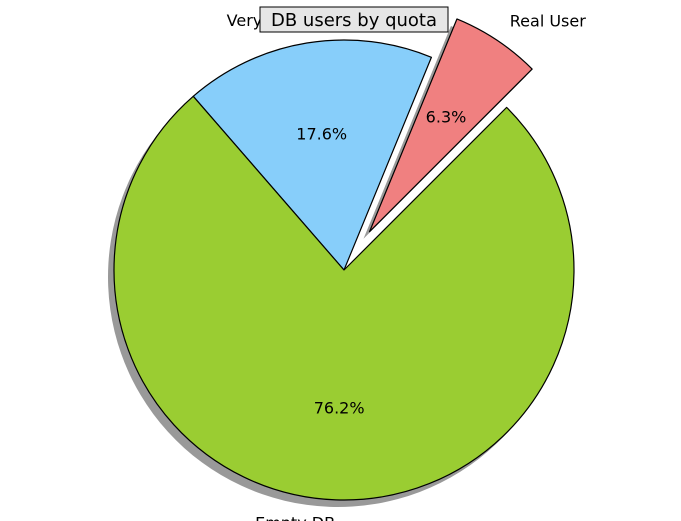 Image resolution: width=681 pixels, height=521 pixels. I want to click on slice-label-real-user: Real User, so click(548, 21).